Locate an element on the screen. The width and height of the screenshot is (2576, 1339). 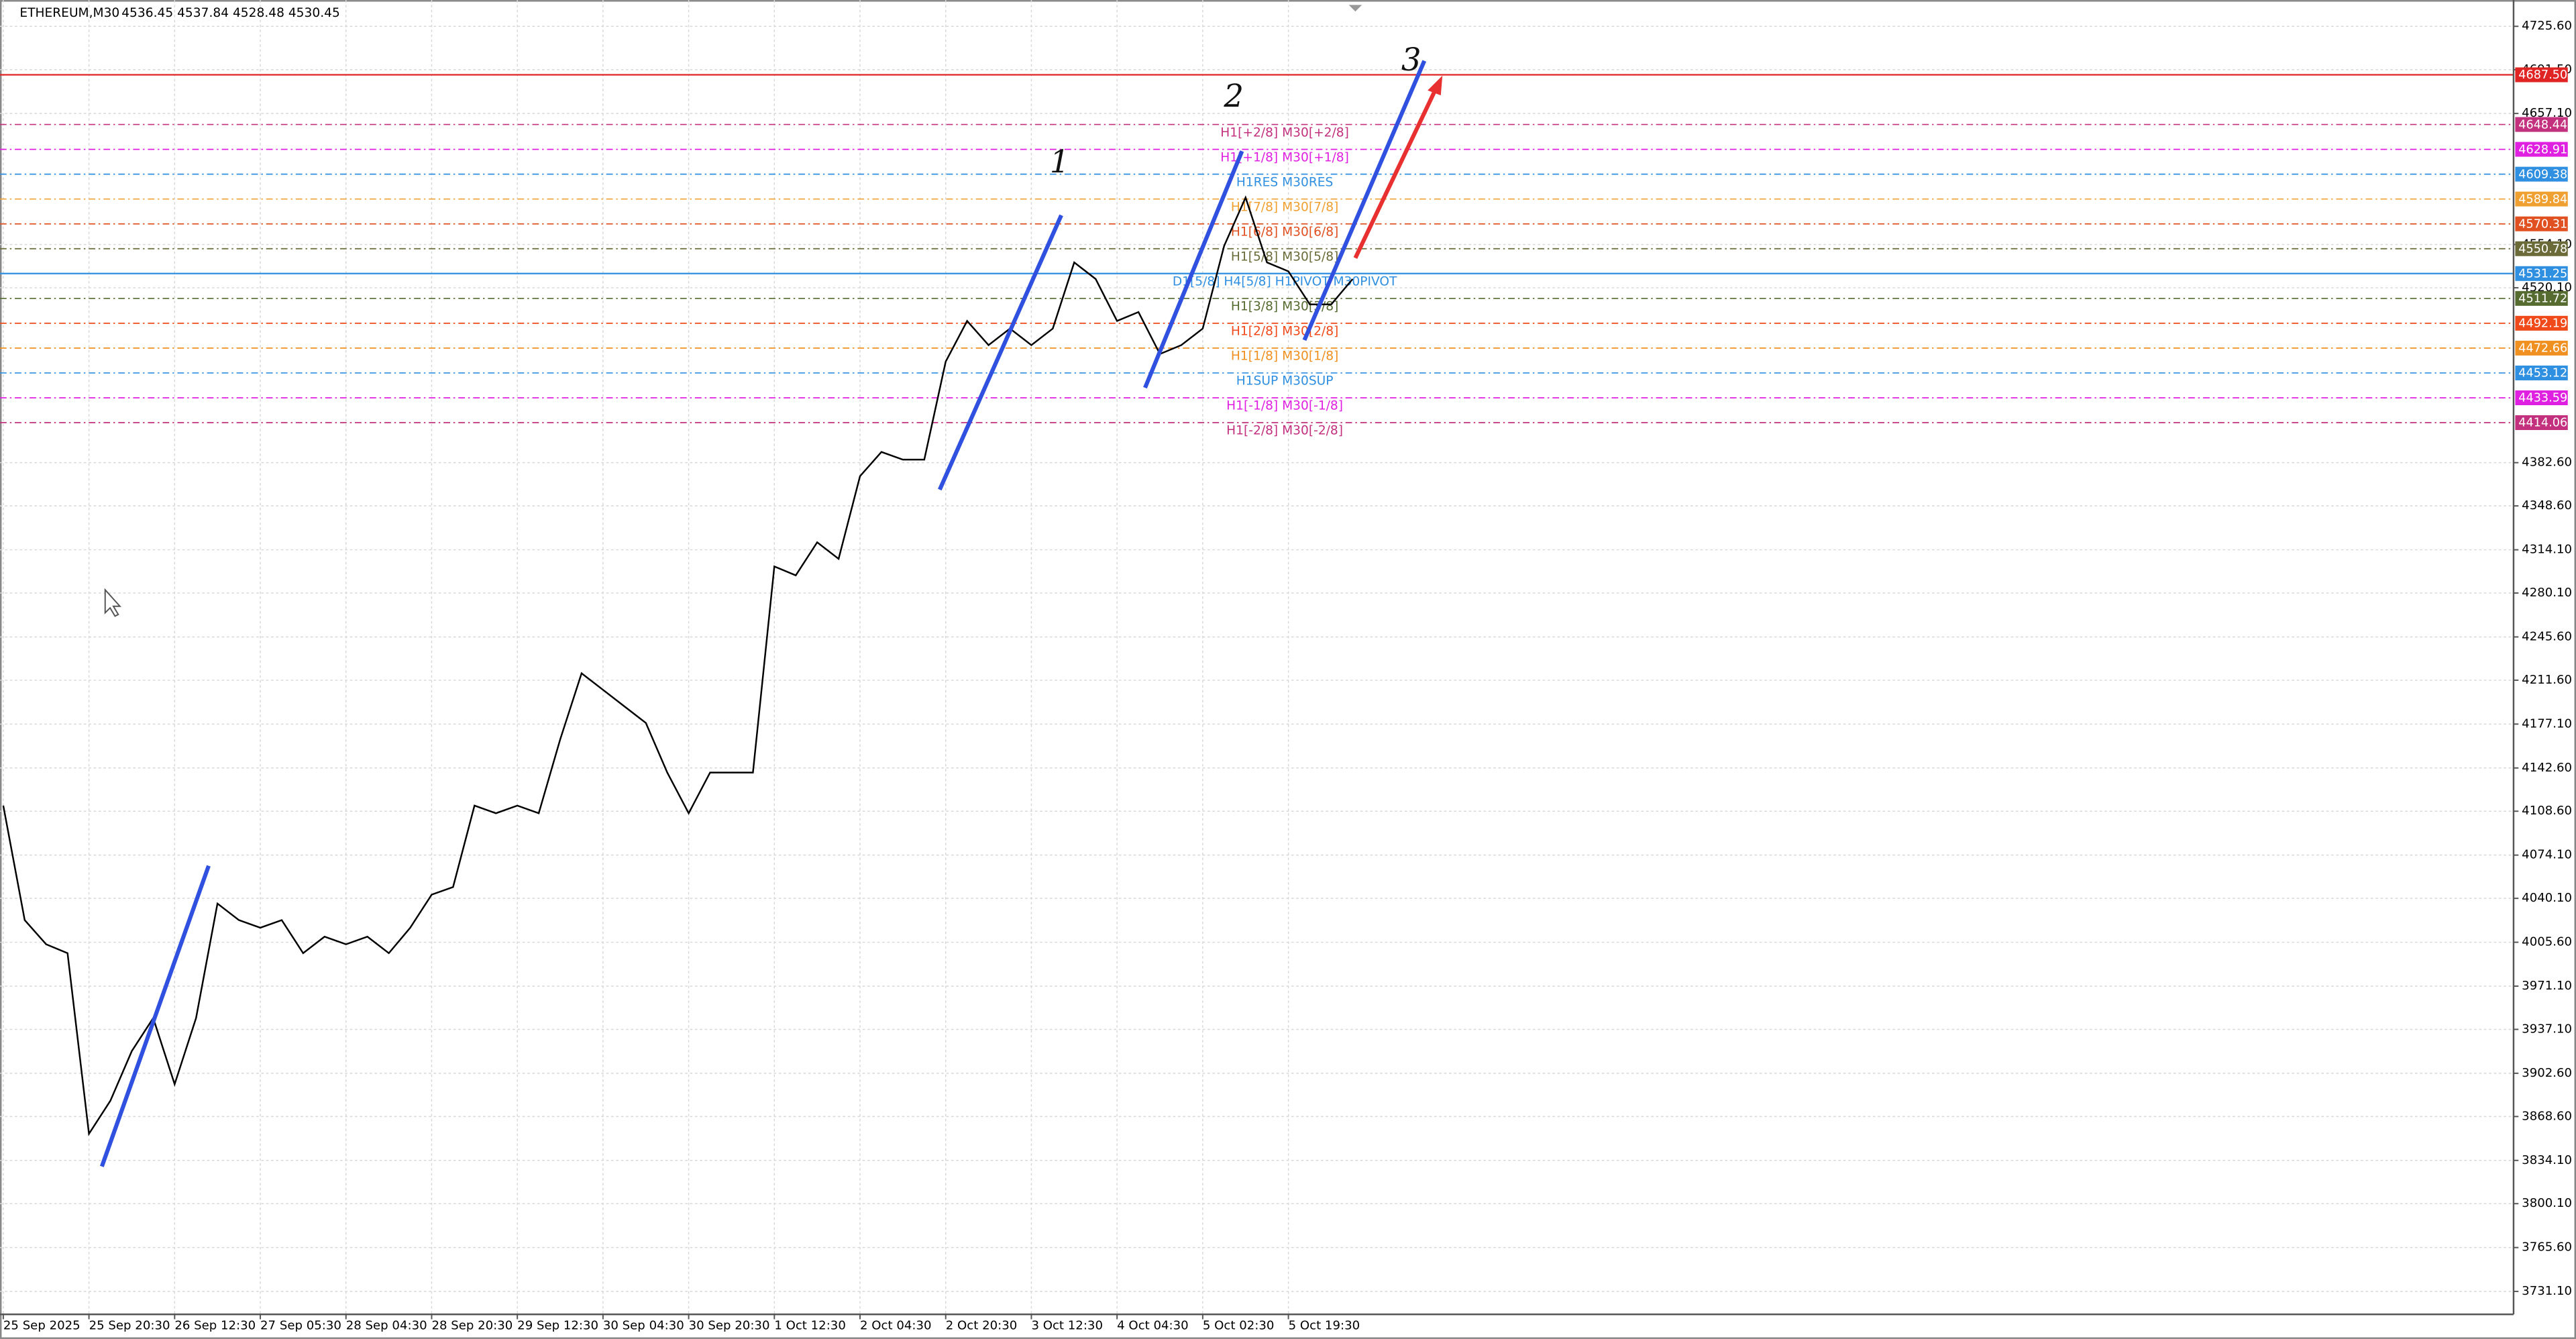
price-tag-label: 4511.72 is located at coordinates (2542, 299).